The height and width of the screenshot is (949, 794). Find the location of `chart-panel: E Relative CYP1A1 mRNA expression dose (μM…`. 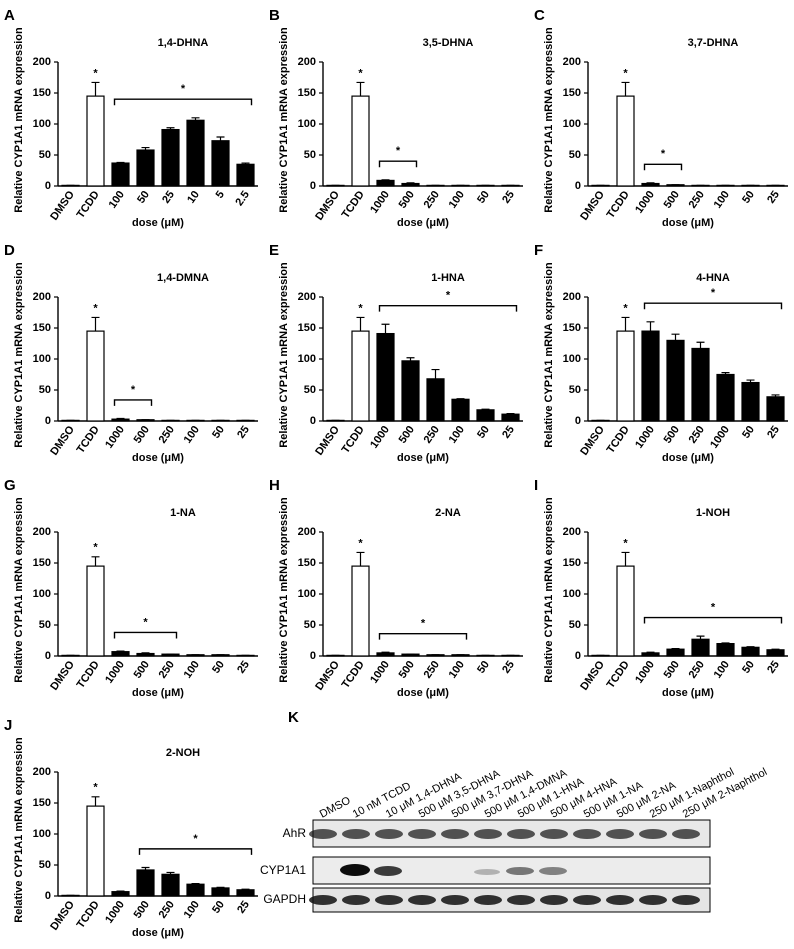

chart-panel: E Relative CYP1A1 mRNA expression dose (μM… is located at coordinates (396, 353).